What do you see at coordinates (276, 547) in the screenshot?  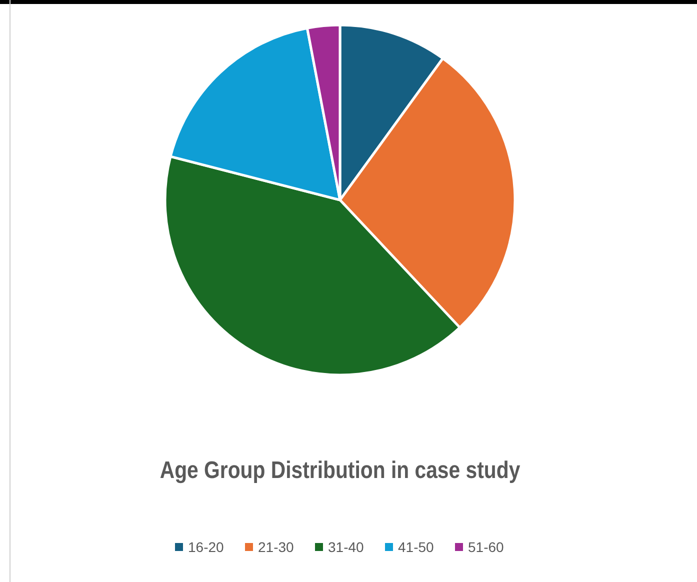 I see `legend-label: 21-30` at bounding box center [276, 547].